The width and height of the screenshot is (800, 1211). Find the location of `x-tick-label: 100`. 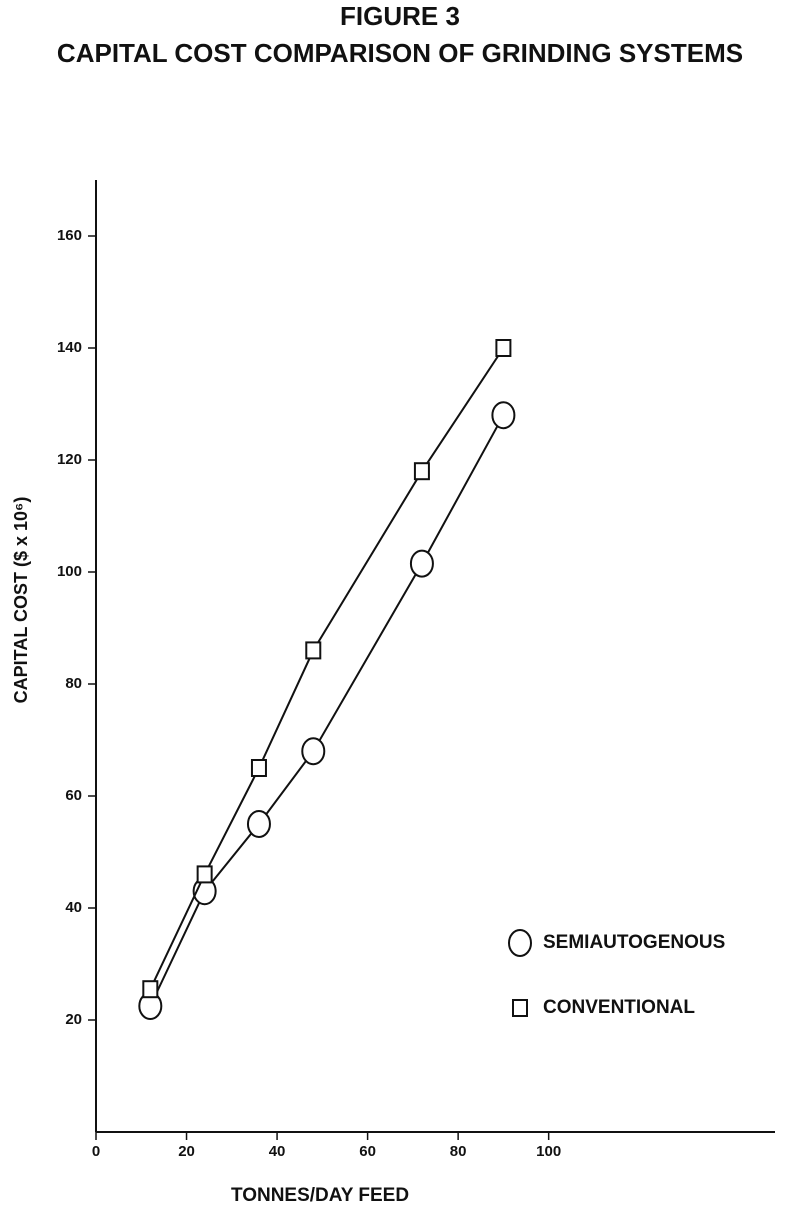

x-tick-label: 100 is located at coordinates (548, 1151).